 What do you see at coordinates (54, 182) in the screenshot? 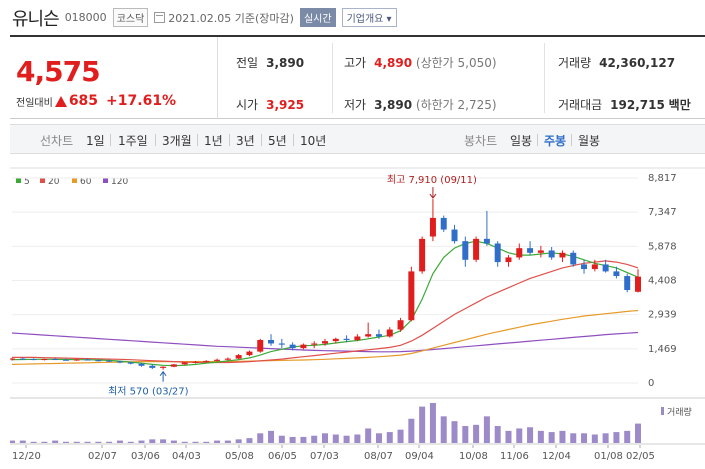
I see `legend-label-20: 20` at bounding box center [54, 182].